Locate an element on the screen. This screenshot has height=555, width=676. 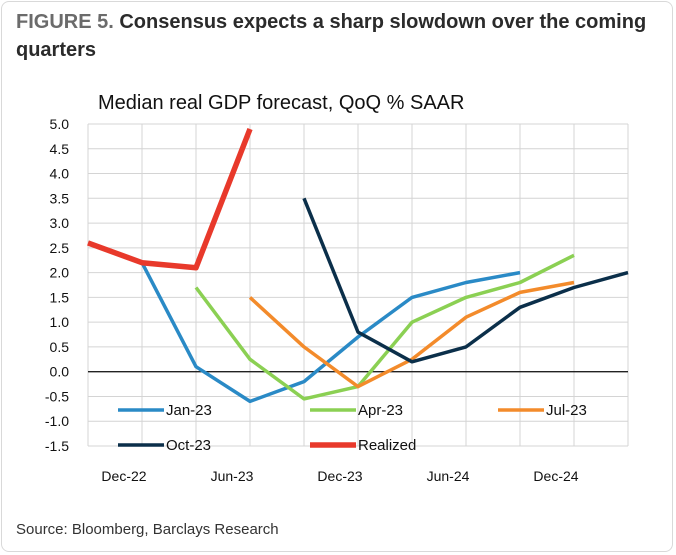
x-tick-label: Dec-23 is located at coordinates (339, 476).